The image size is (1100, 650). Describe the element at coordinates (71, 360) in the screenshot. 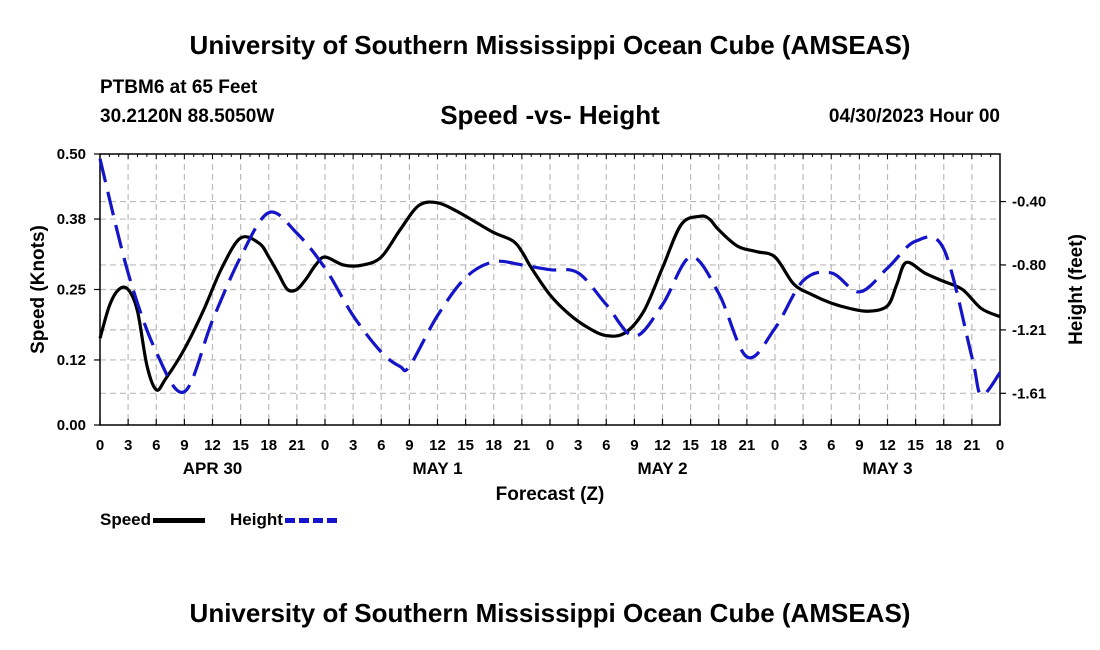

I see `y-left-tick-label: 0.12` at that location.